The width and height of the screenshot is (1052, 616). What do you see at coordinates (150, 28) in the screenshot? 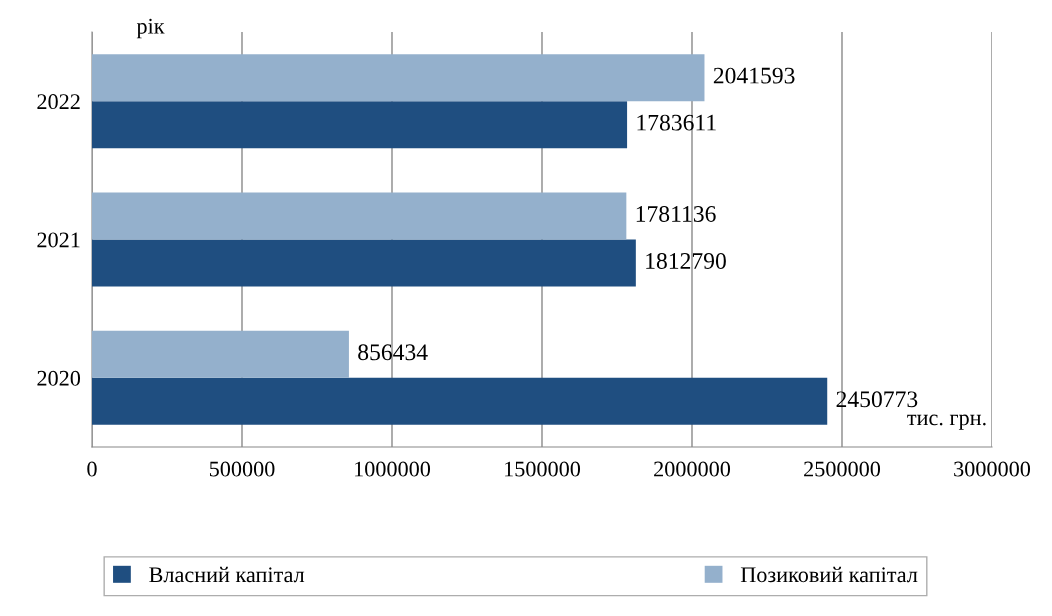
I see `y-axis-title: рік` at bounding box center [150, 28].